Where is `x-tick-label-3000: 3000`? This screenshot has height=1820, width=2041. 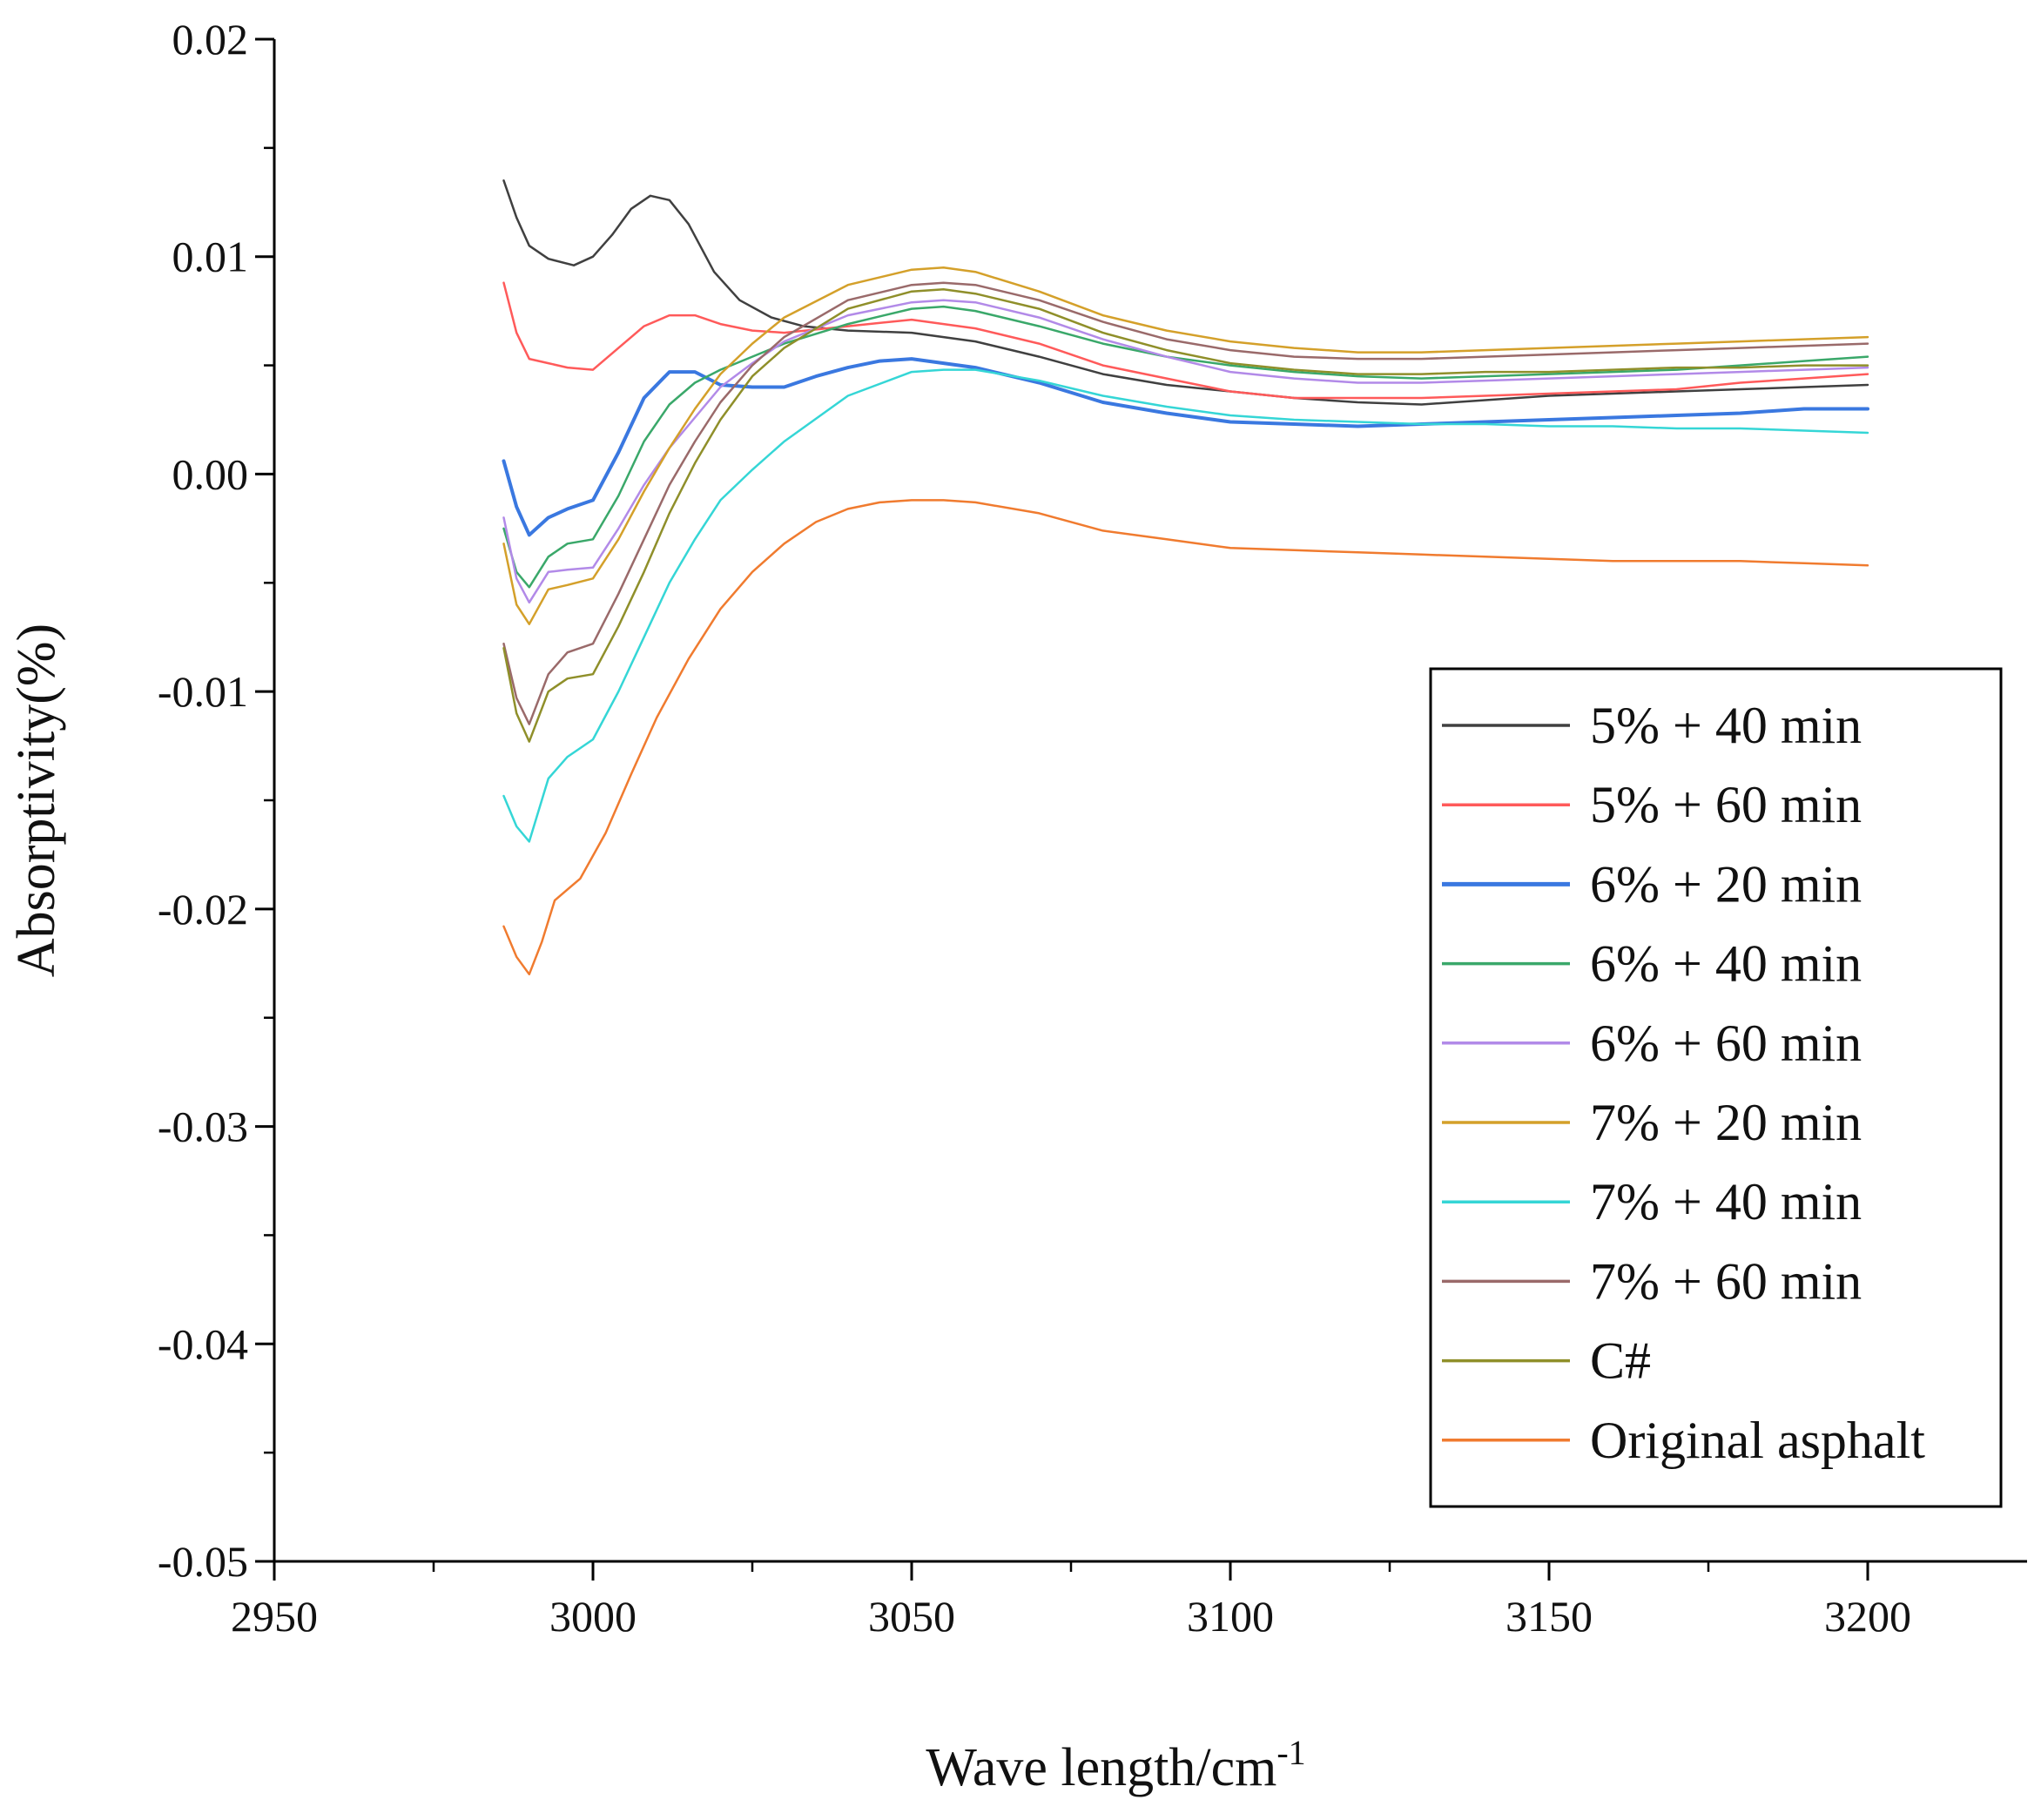
x-tick-label-3000: 3000 is located at coordinates (593, 1616).